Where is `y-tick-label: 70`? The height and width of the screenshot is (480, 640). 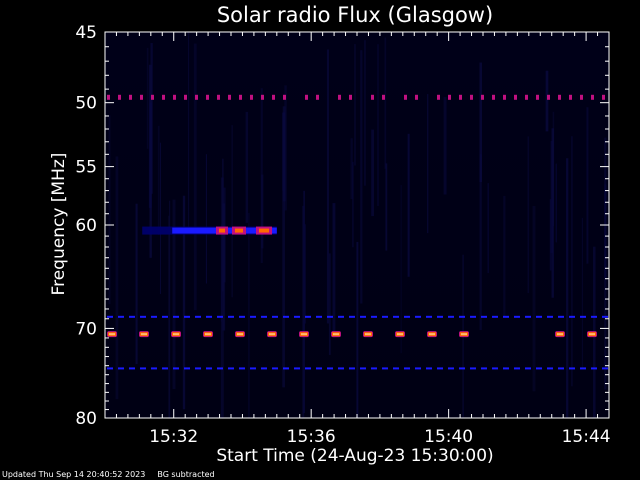 y-tick-label: 70 is located at coordinates (86, 329).